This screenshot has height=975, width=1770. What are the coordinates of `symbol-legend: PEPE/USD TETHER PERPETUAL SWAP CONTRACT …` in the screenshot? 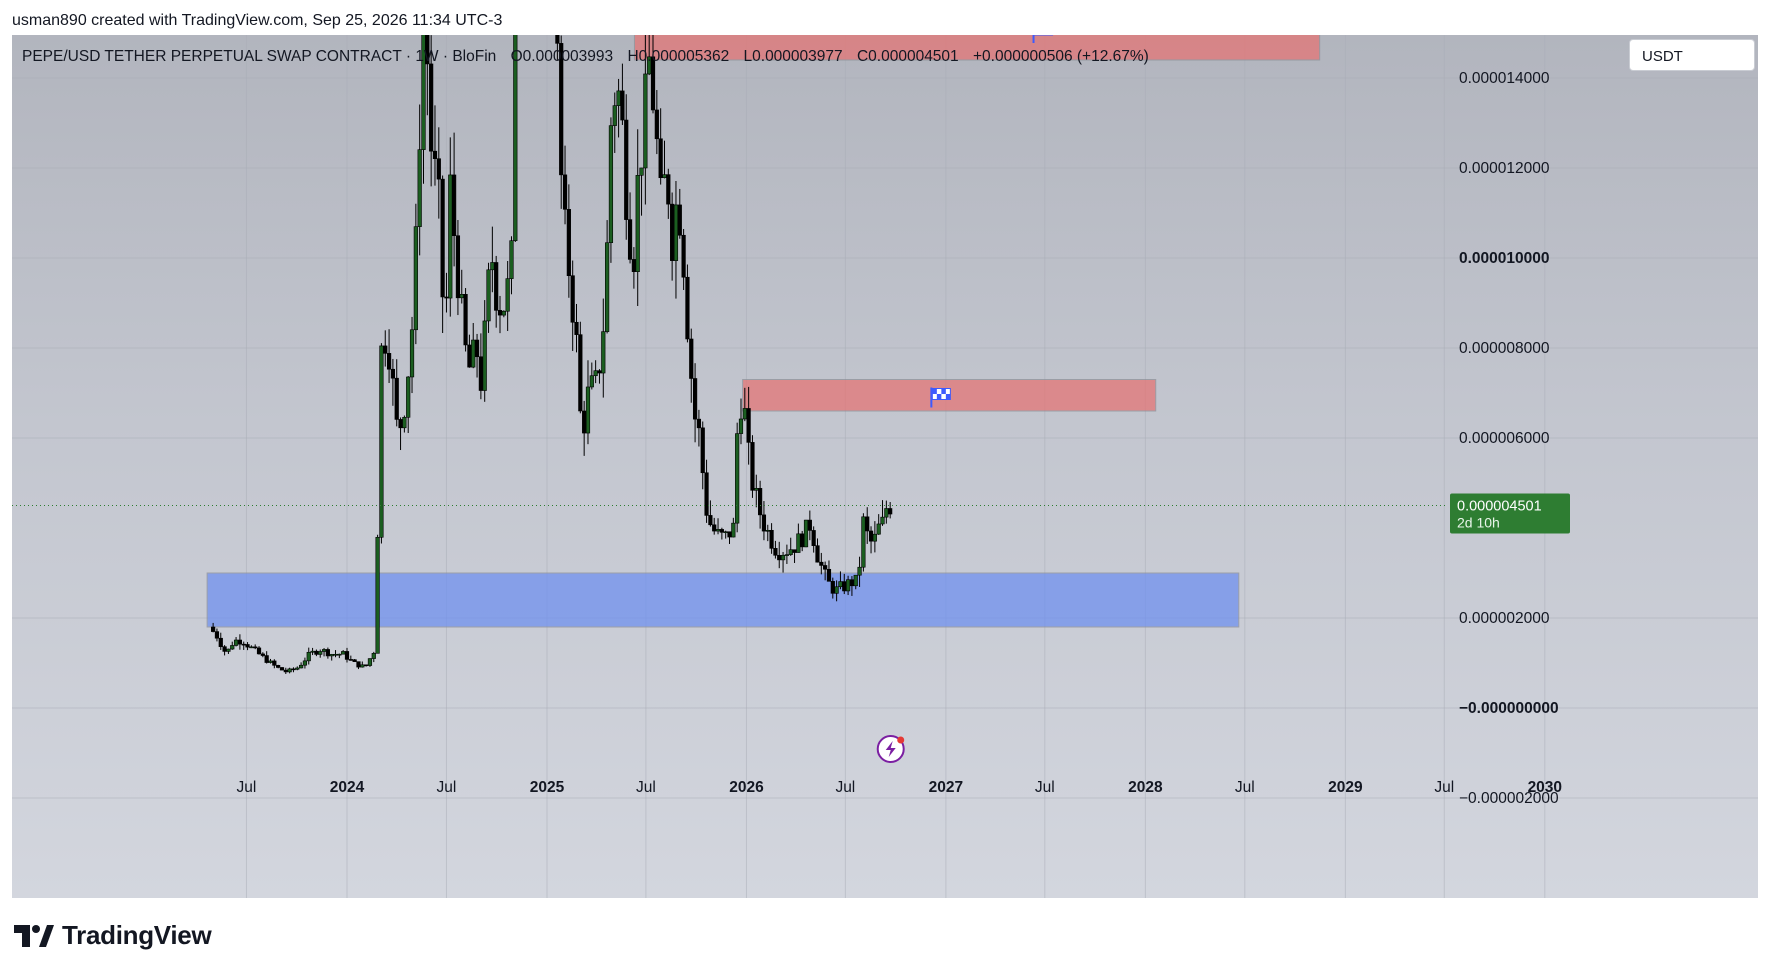 It's located at (590, 57).